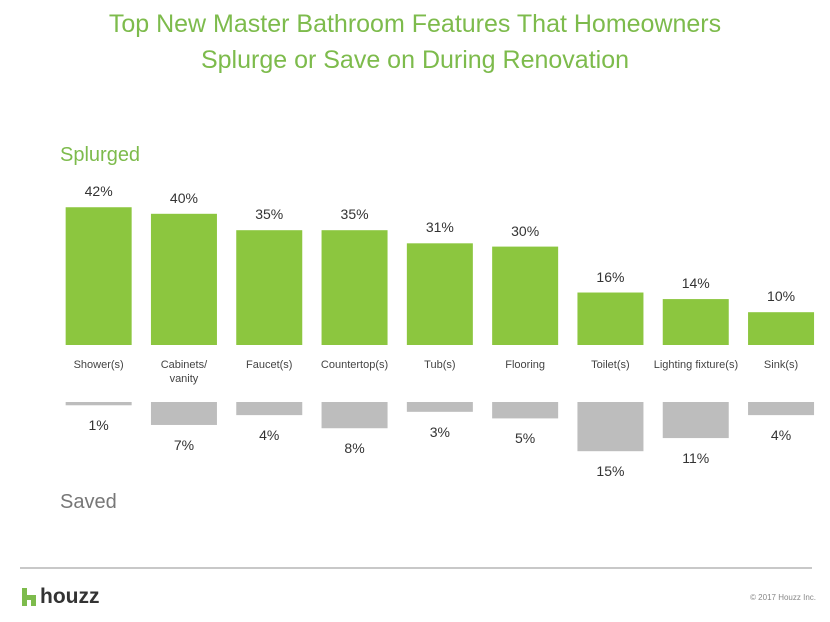  Describe the element at coordinates (696, 365) in the screenshot. I see `x-tick-label: Lighting fixture(s)` at that location.